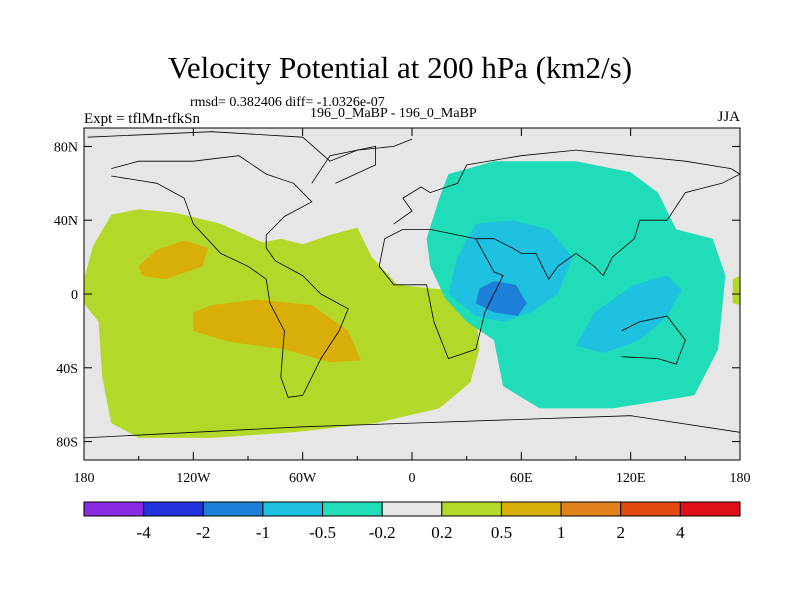 The image size is (800, 600). I want to click on contour-region-pacific-max-north, so click(173, 260).